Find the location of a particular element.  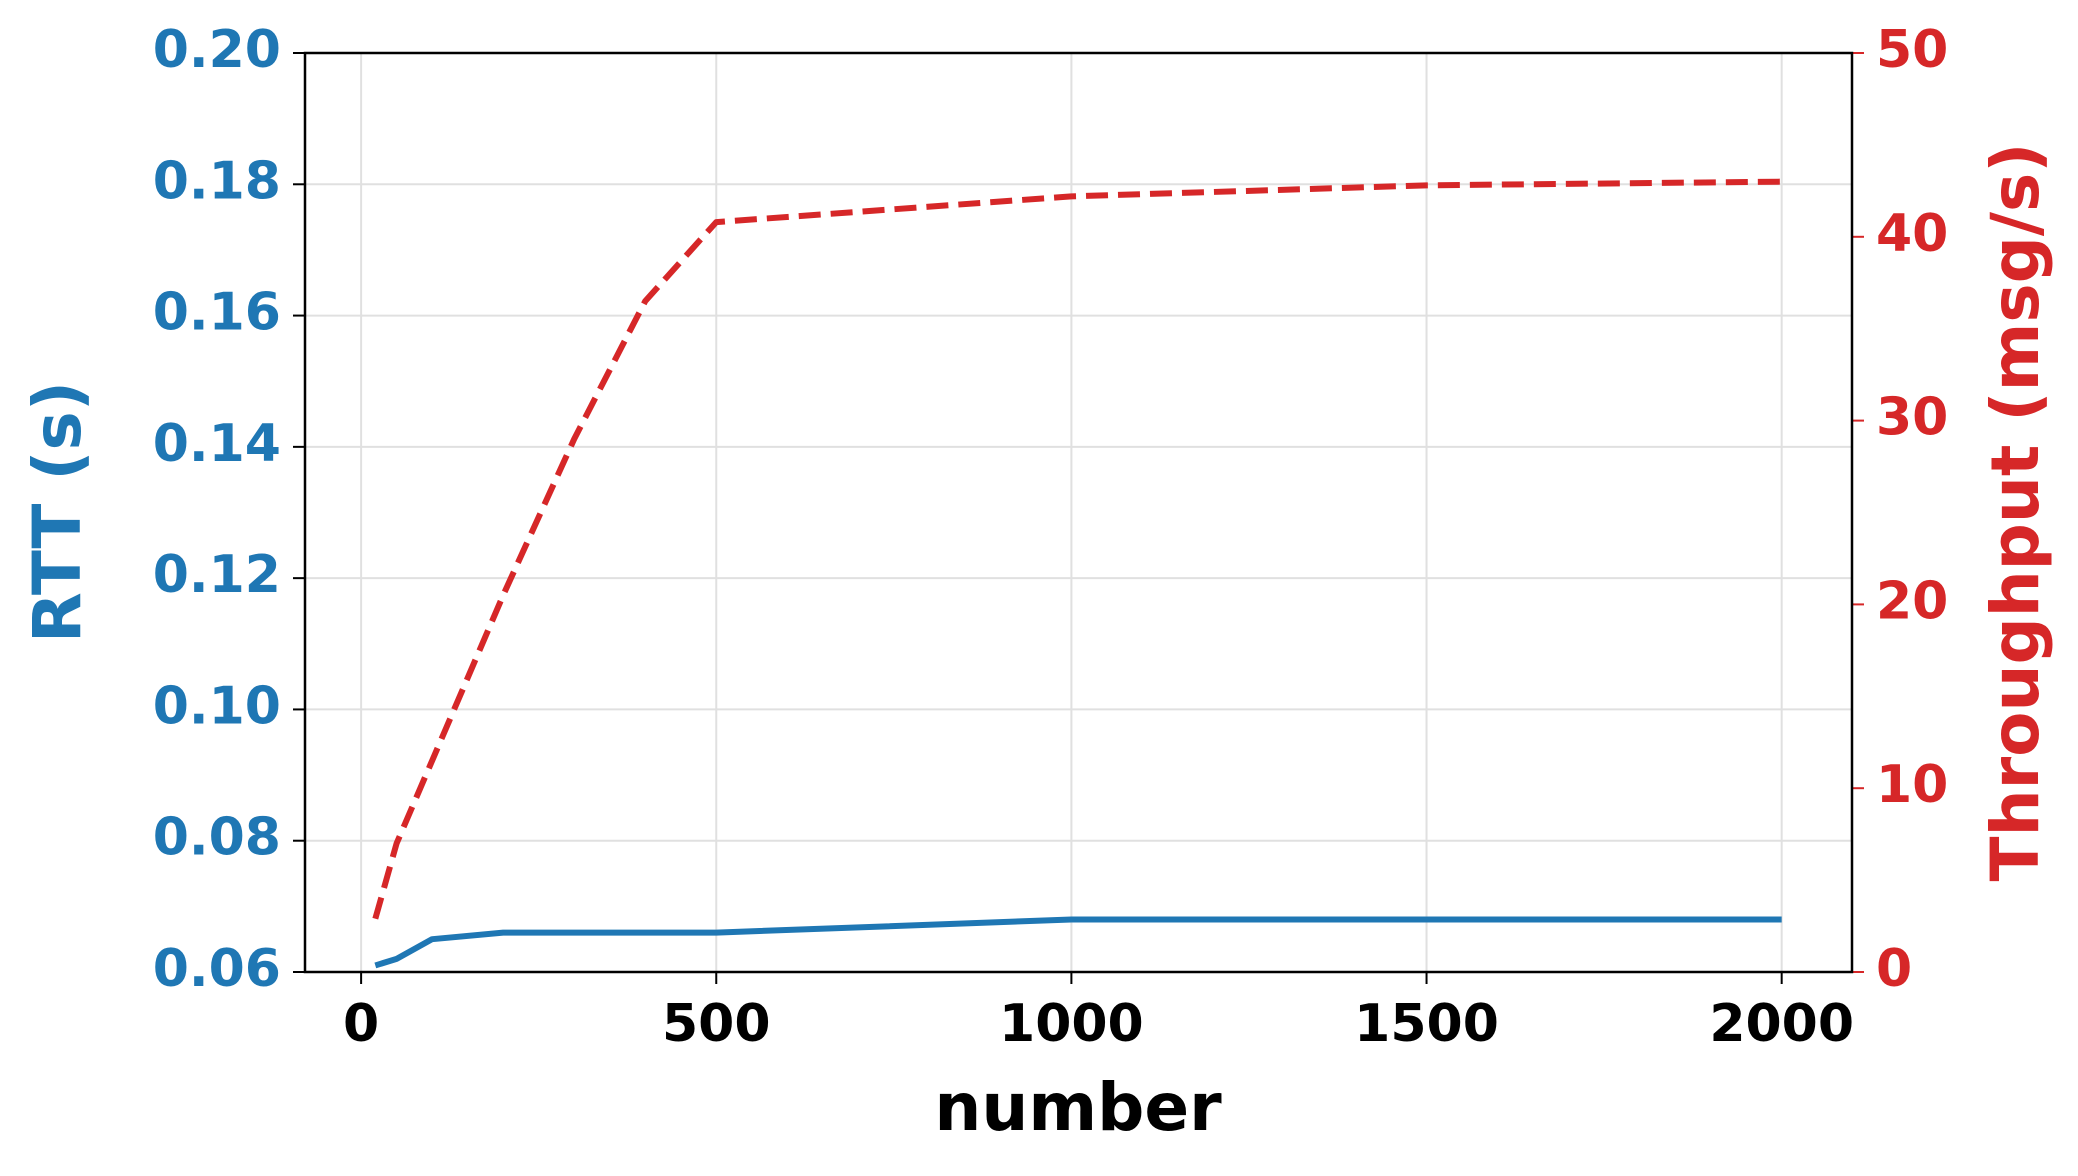

x-tick-label: 0 is located at coordinates (361, 1024).